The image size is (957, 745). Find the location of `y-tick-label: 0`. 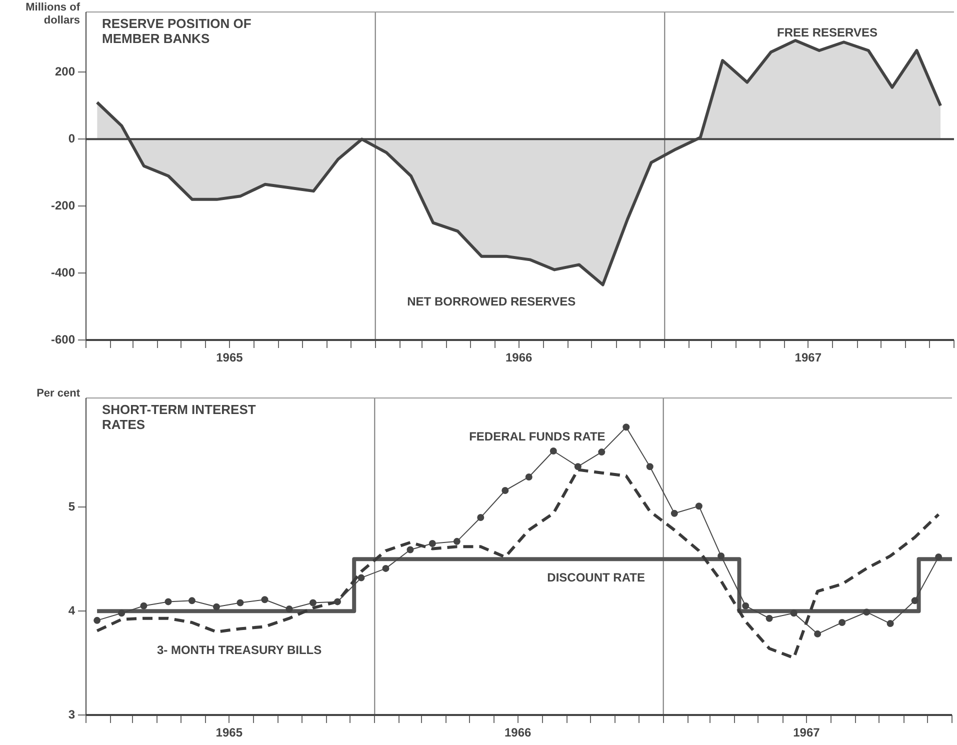

y-tick-label: 0 is located at coordinates (72, 138).